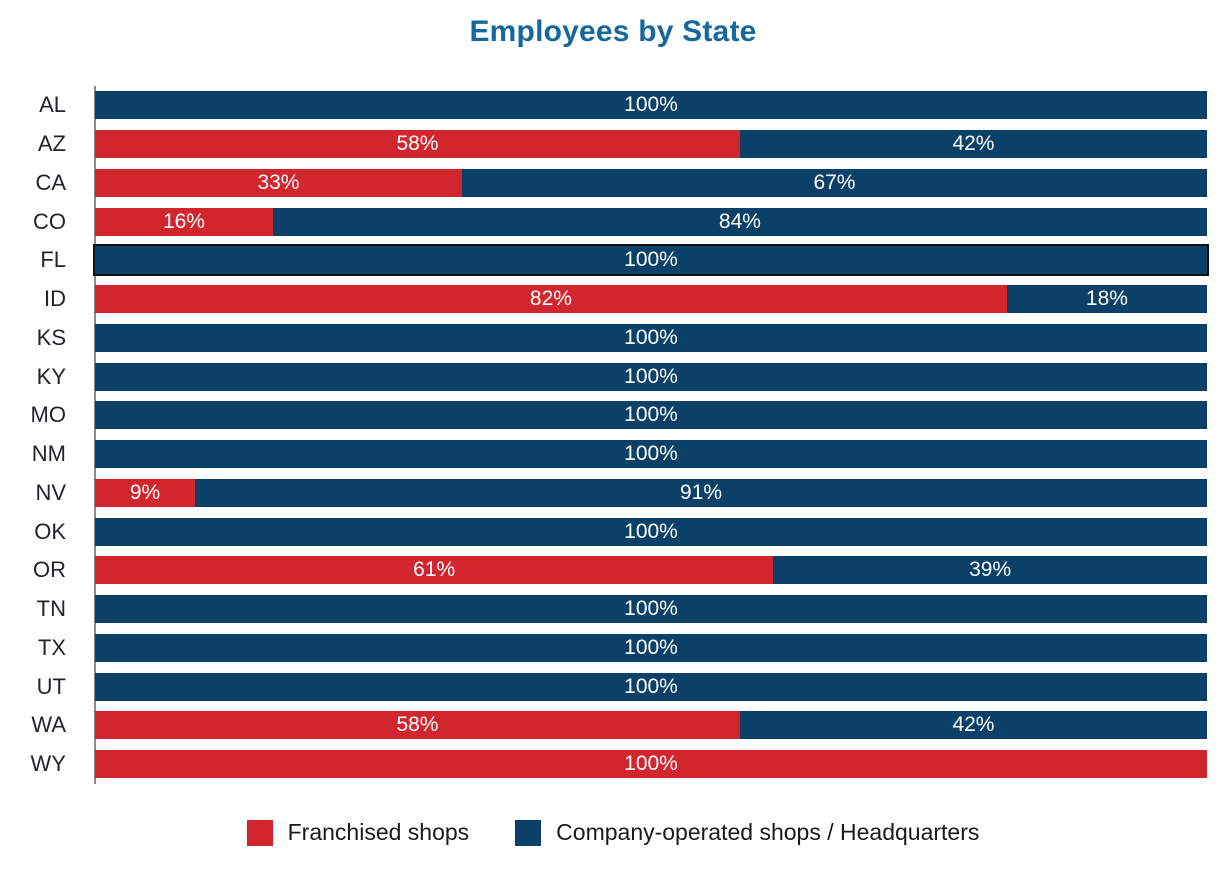 The width and height of the screenshot is (1226, 882). I want to click on bar-row: OR 61% 39%, so click(613, 570).